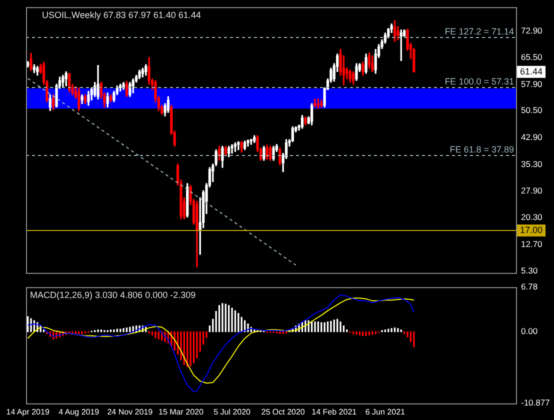 The height and width of the screenshot is (420, 554). I want to click on y-tick-label: 0.00, so click(529, 331).